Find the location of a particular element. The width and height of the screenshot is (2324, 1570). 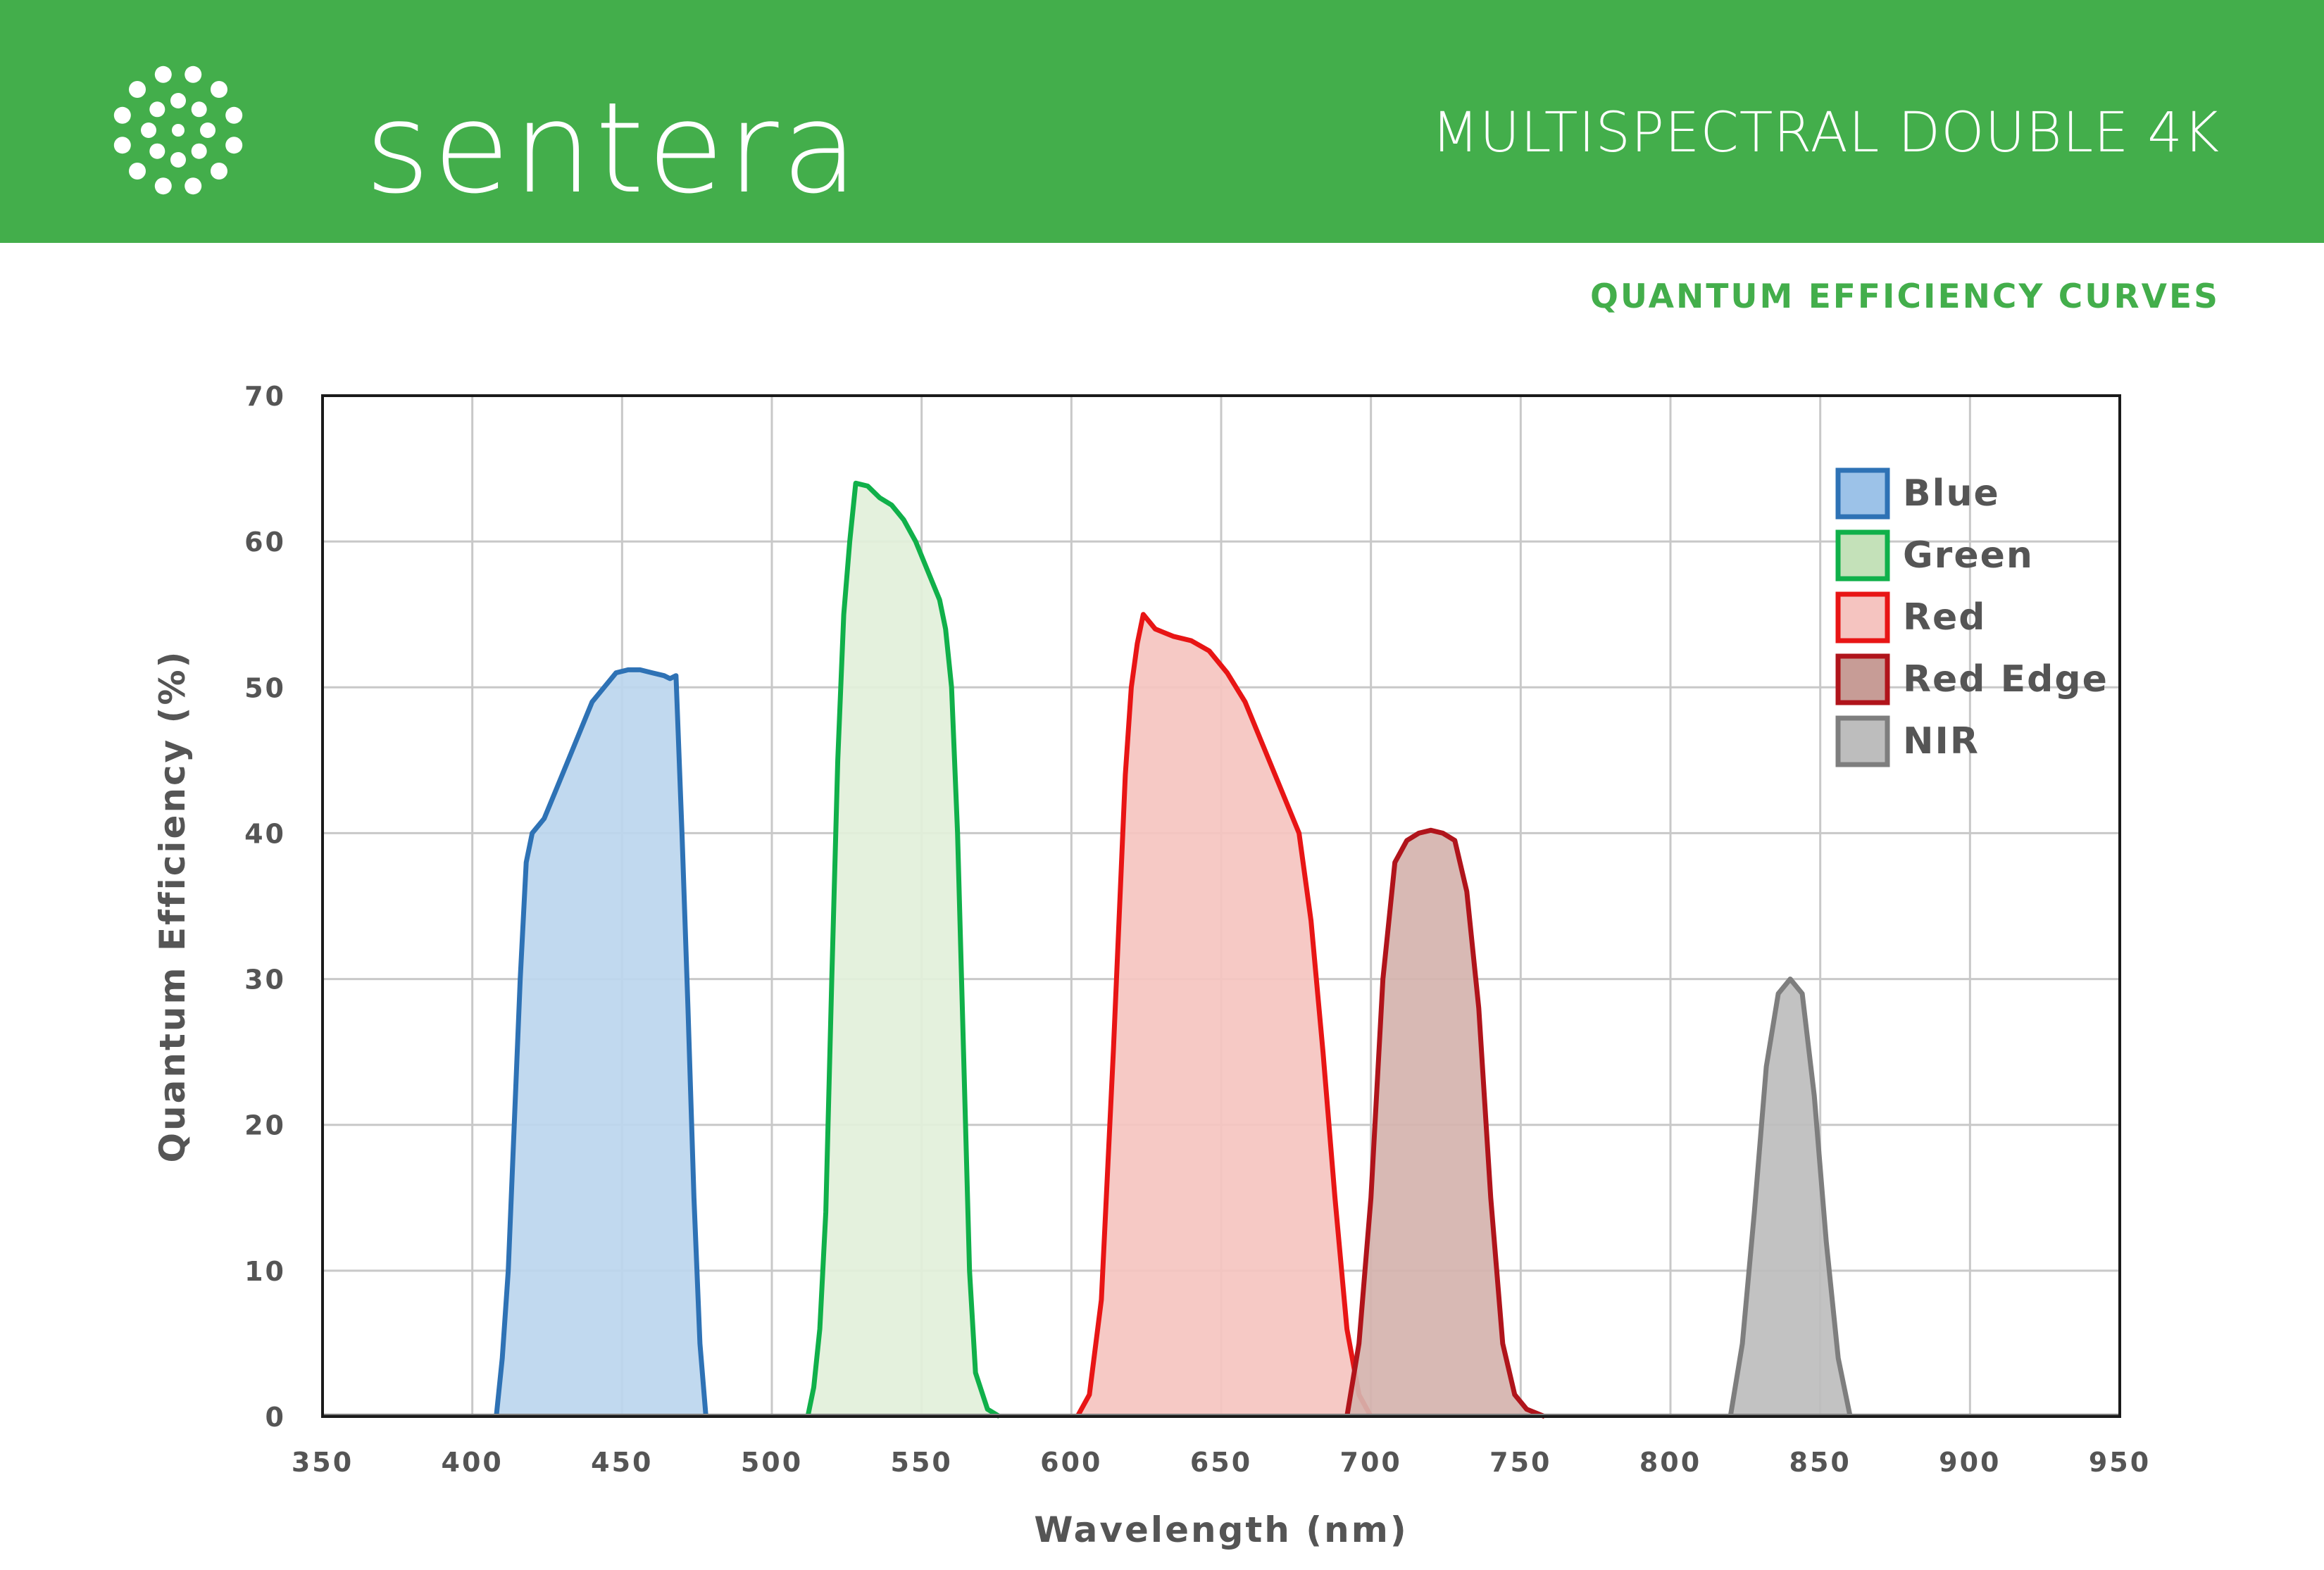

y-tick-label: 70 is located at coordinates (265, 396).